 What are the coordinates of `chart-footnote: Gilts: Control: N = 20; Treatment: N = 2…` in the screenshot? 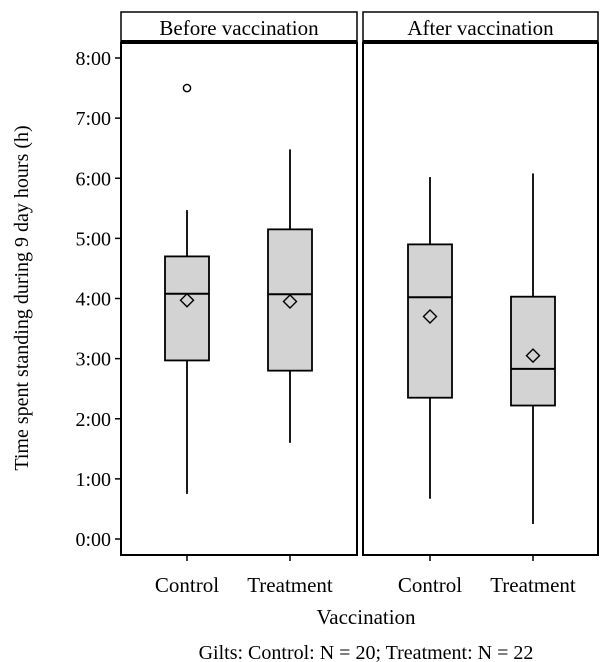 It's located at (366, 652).